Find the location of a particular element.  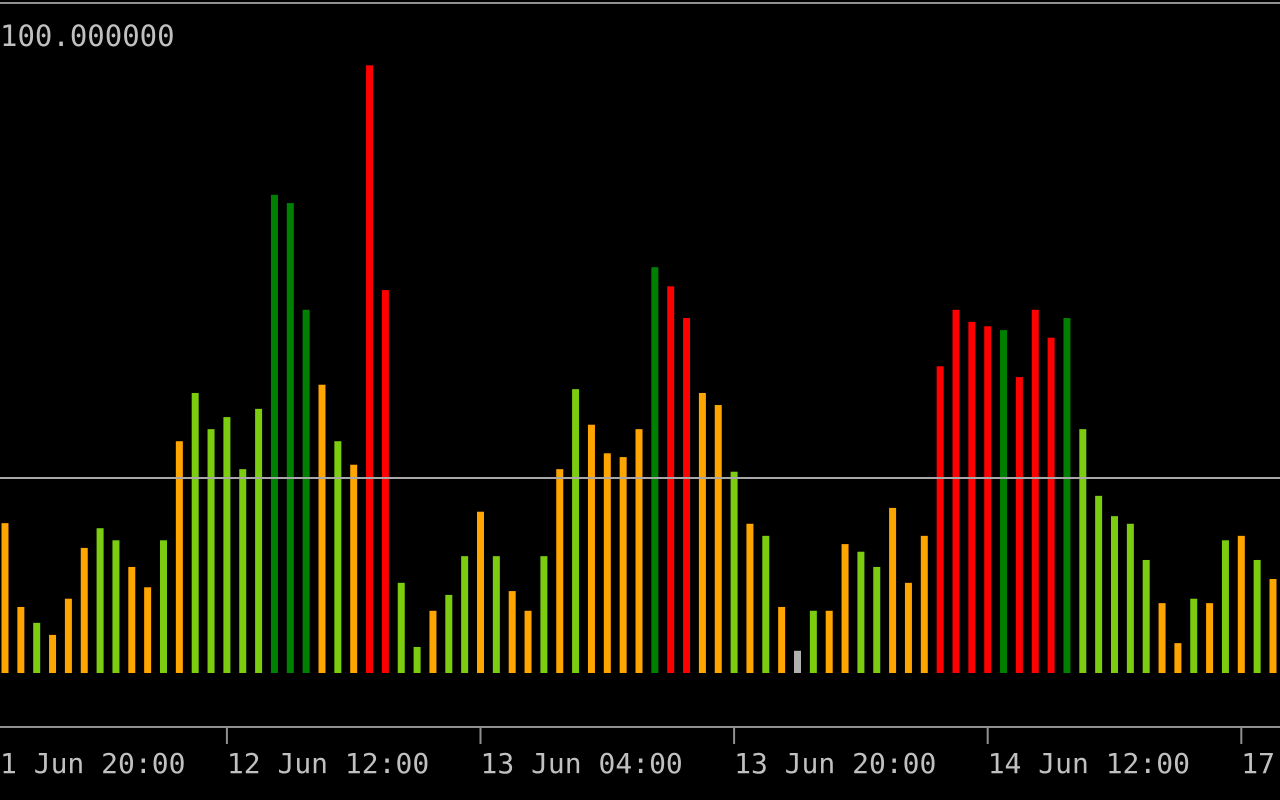

x-tick-label: 13 Jun 20:00 is located at coordinates (835, 763).